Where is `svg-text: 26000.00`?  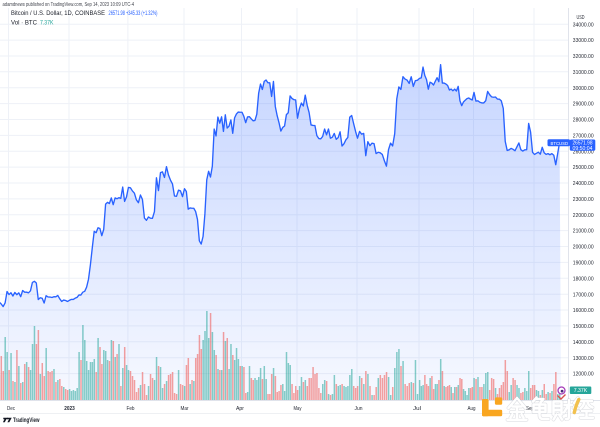
svg-text: 26000.00 is located at coordinates (583, 152).